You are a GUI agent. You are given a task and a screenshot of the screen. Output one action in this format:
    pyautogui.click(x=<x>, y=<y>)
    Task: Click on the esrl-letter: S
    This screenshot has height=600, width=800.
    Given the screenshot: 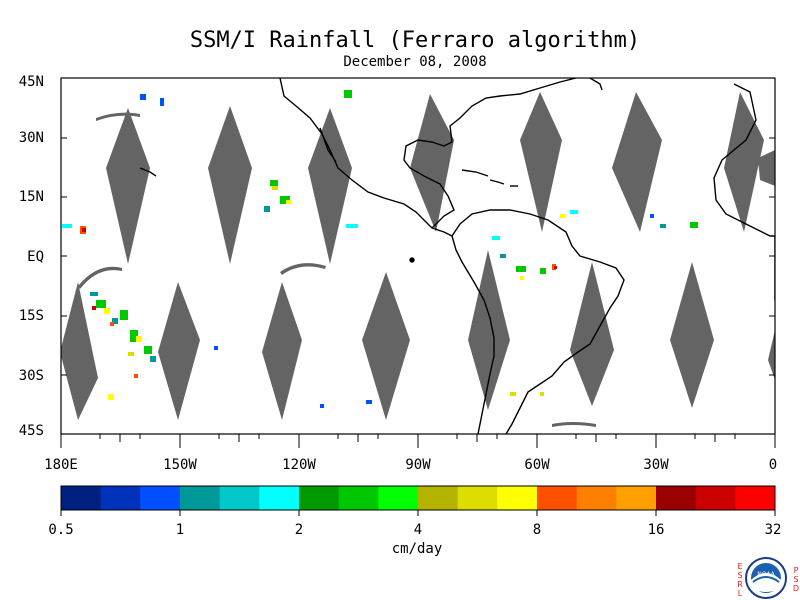 What is the action you would take?
    pyautogui.click(x=740, y=575)
    